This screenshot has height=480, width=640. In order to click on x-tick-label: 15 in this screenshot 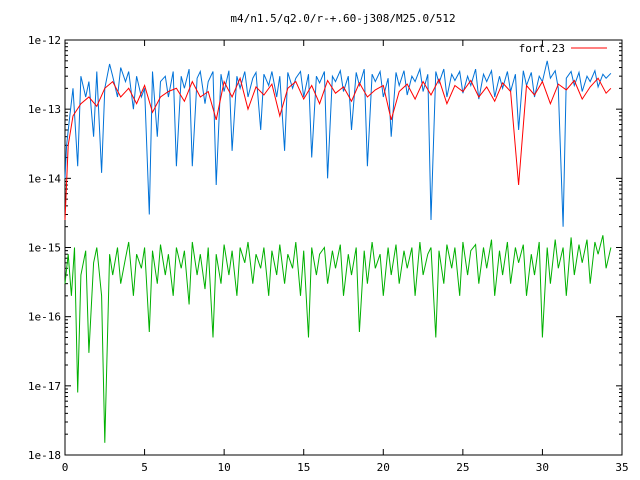, I will do `click(303, 467)`.